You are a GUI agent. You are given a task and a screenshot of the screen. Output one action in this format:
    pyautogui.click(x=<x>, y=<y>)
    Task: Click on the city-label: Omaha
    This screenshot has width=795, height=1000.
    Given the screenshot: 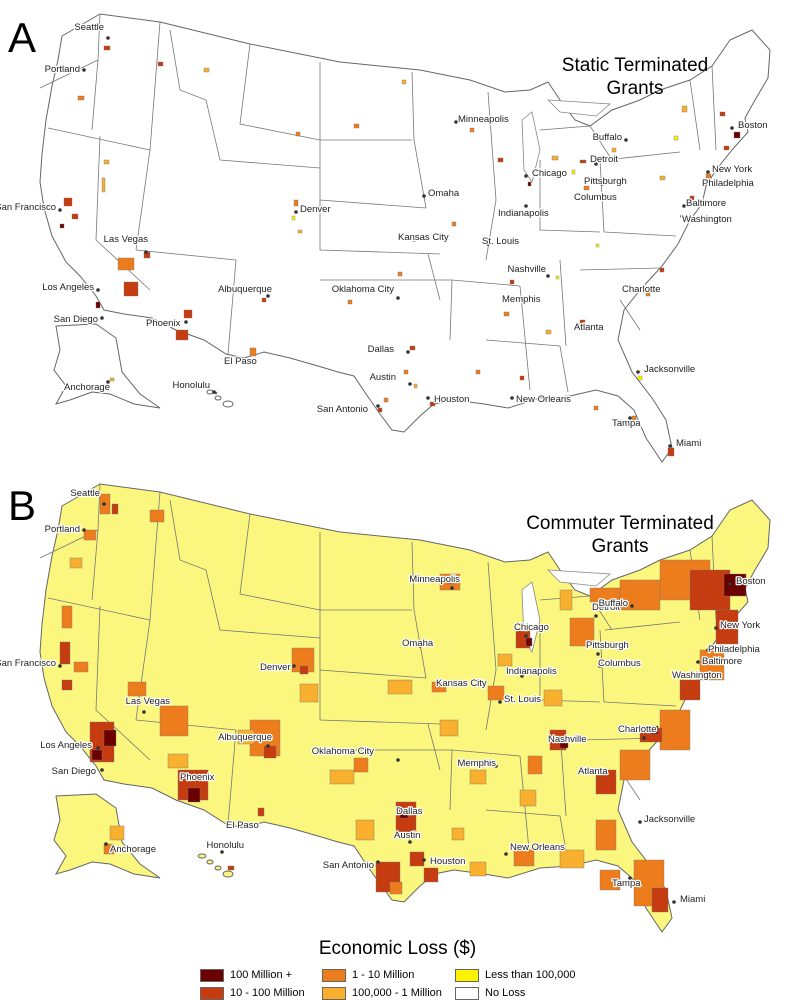 What is the action you would take?
    pyautogui.click(x=444, y=193)
    